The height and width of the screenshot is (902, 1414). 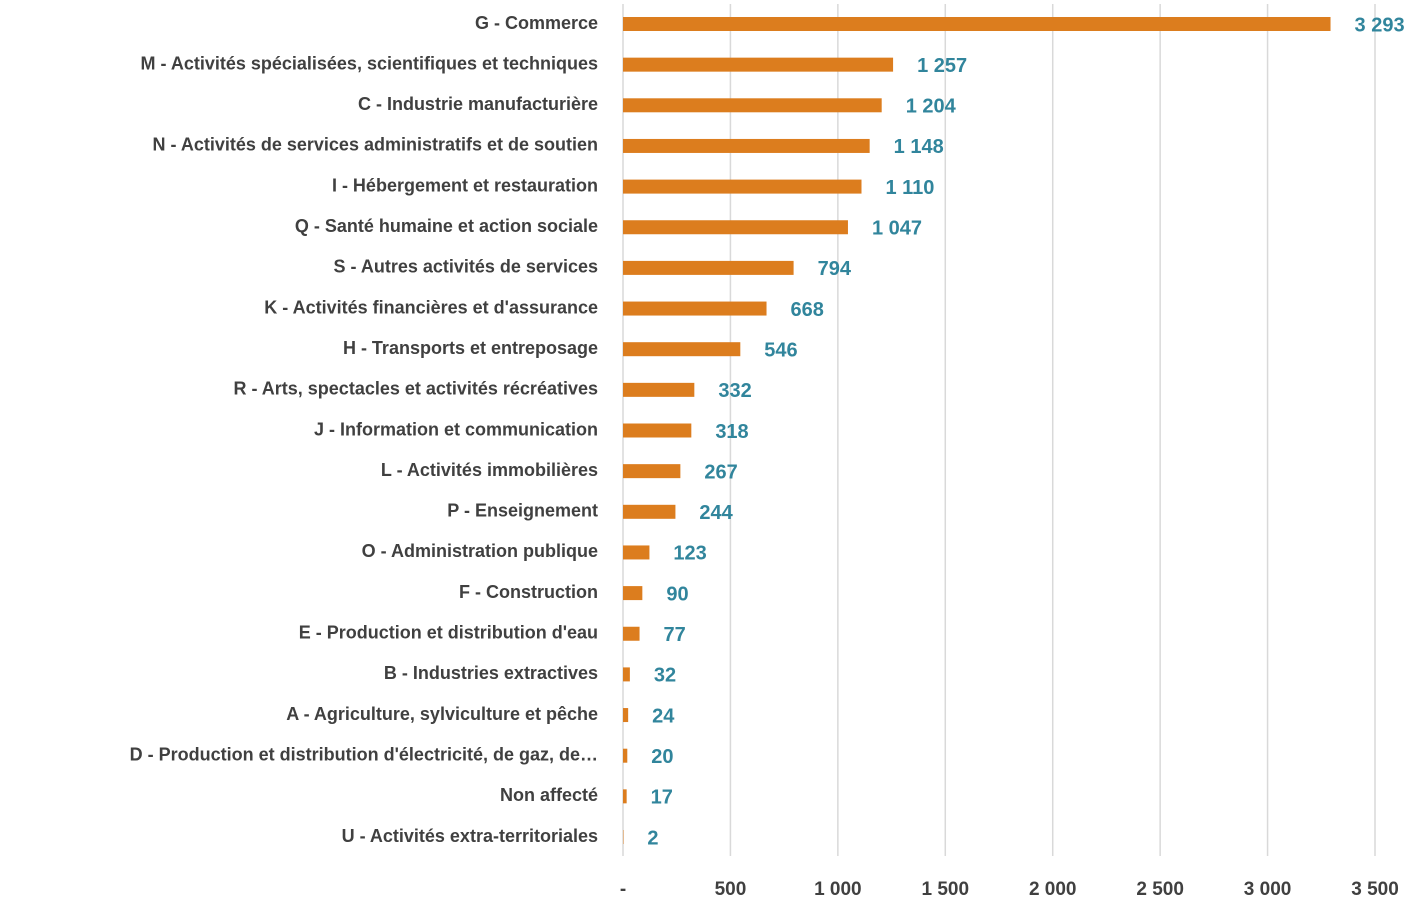 What do you see at coordinates (431, 307) in the screenshot?
I see `category-label: K - Activités financières et d'assurance` at bounding box center [431, 307].